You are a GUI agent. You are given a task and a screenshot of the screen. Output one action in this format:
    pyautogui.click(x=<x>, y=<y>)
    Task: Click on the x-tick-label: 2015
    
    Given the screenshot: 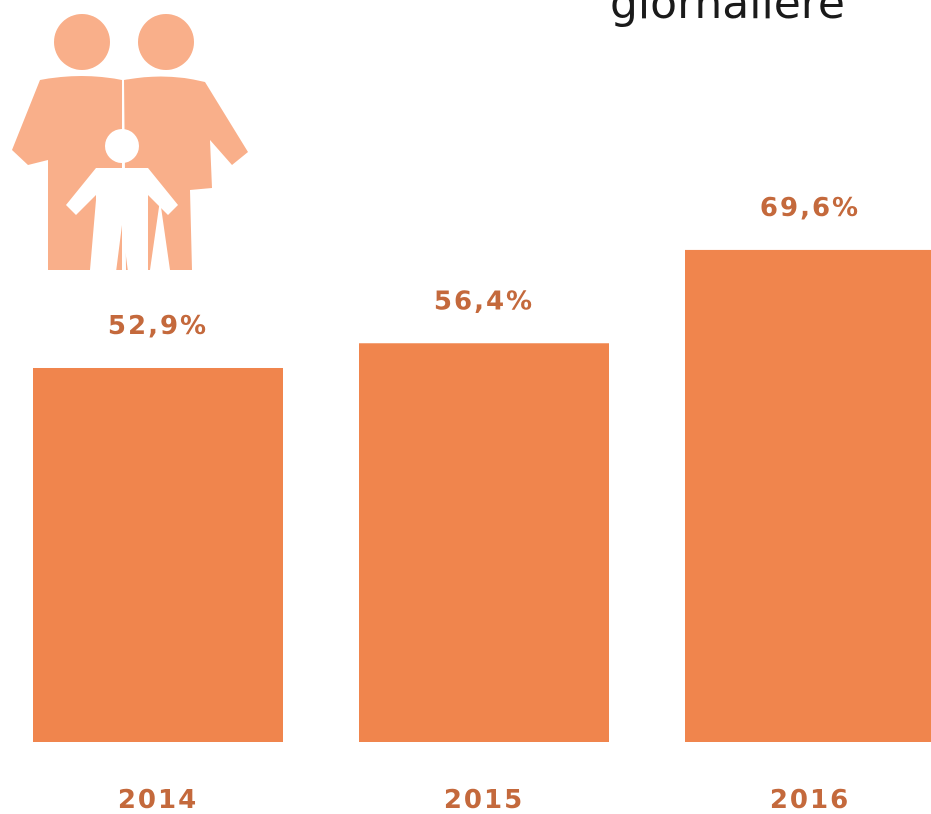 What is the action you would take?
    pyautogui.click(x=484, y=799)
    